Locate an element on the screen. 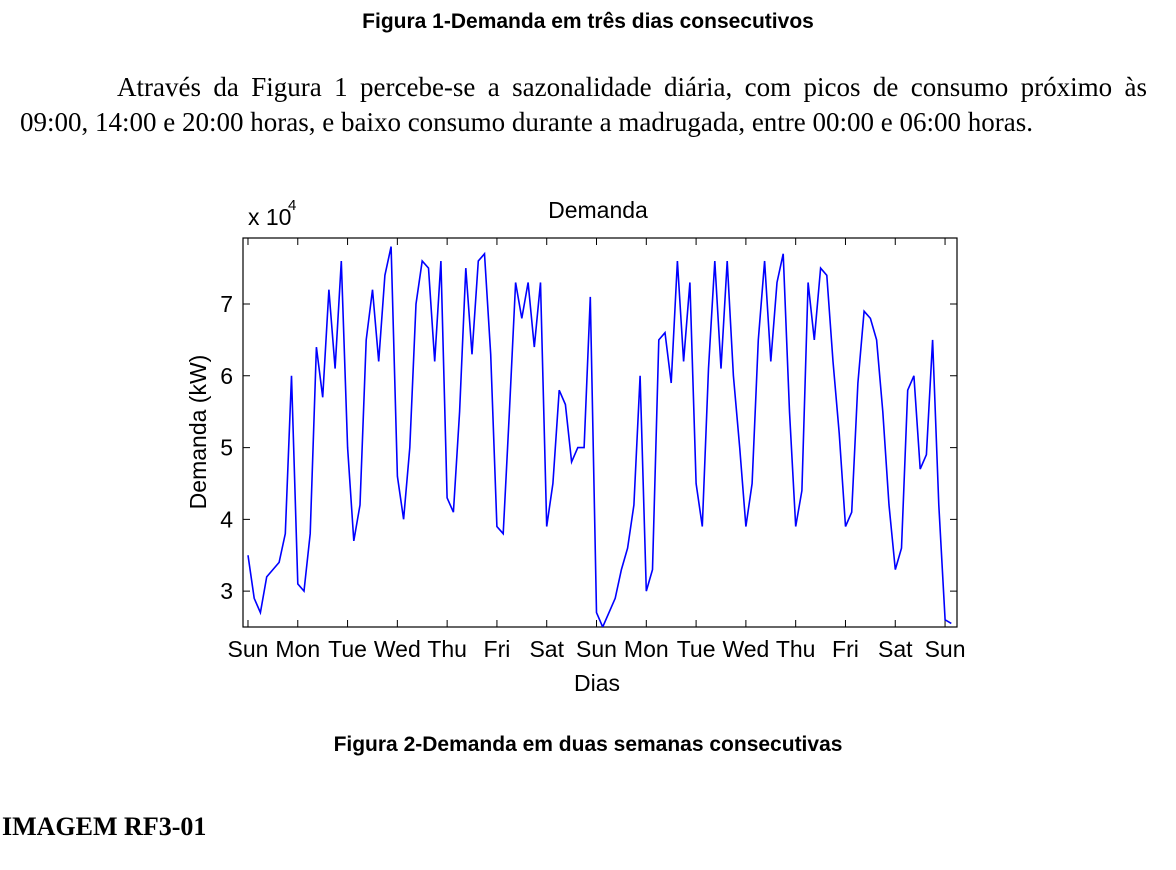  y-multiplier-exponent: 4 is located at coordinates (292, 205).